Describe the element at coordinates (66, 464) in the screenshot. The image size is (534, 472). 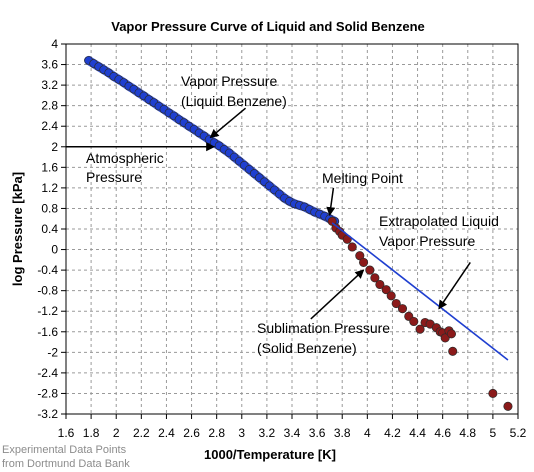
I see `credit-line-2: from Dortmund Data Bank` at that location.